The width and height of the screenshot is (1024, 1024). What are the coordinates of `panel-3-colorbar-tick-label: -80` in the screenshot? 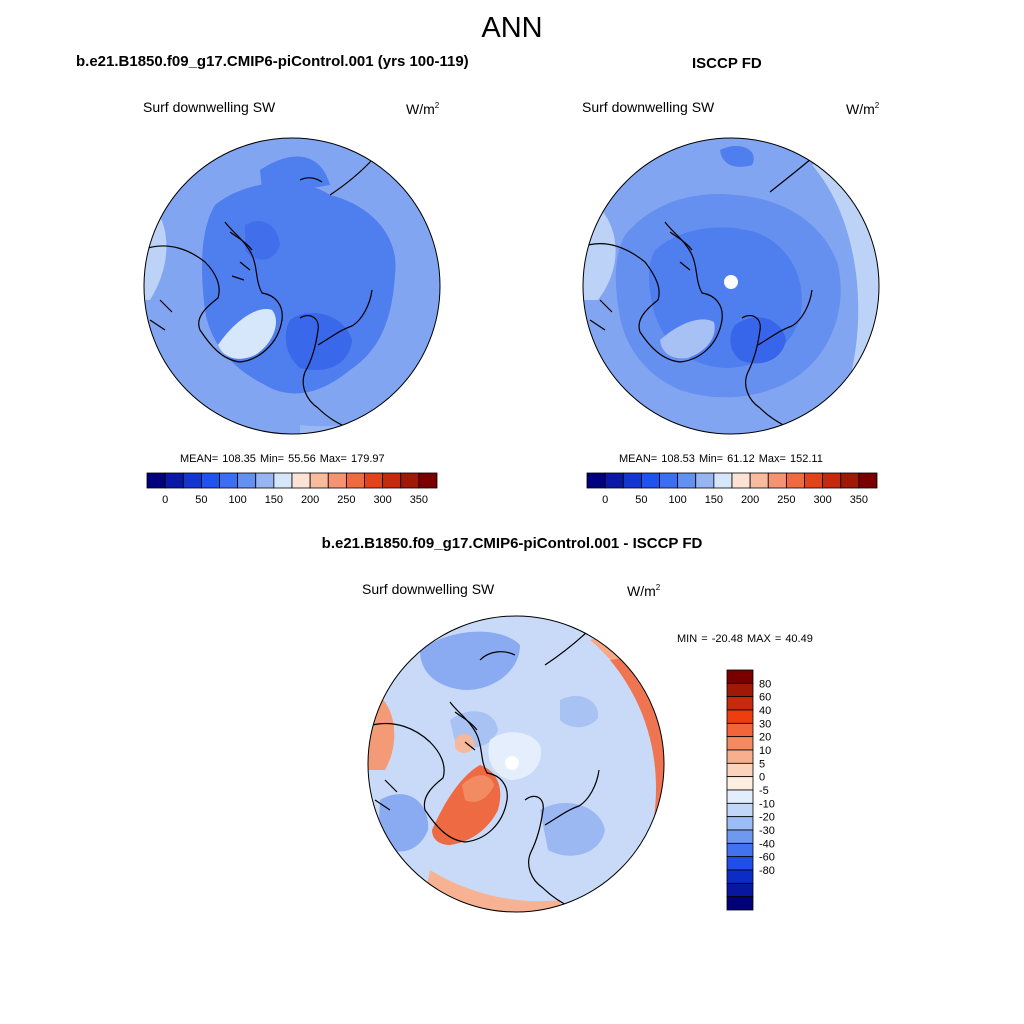 It's located at (767, 871).